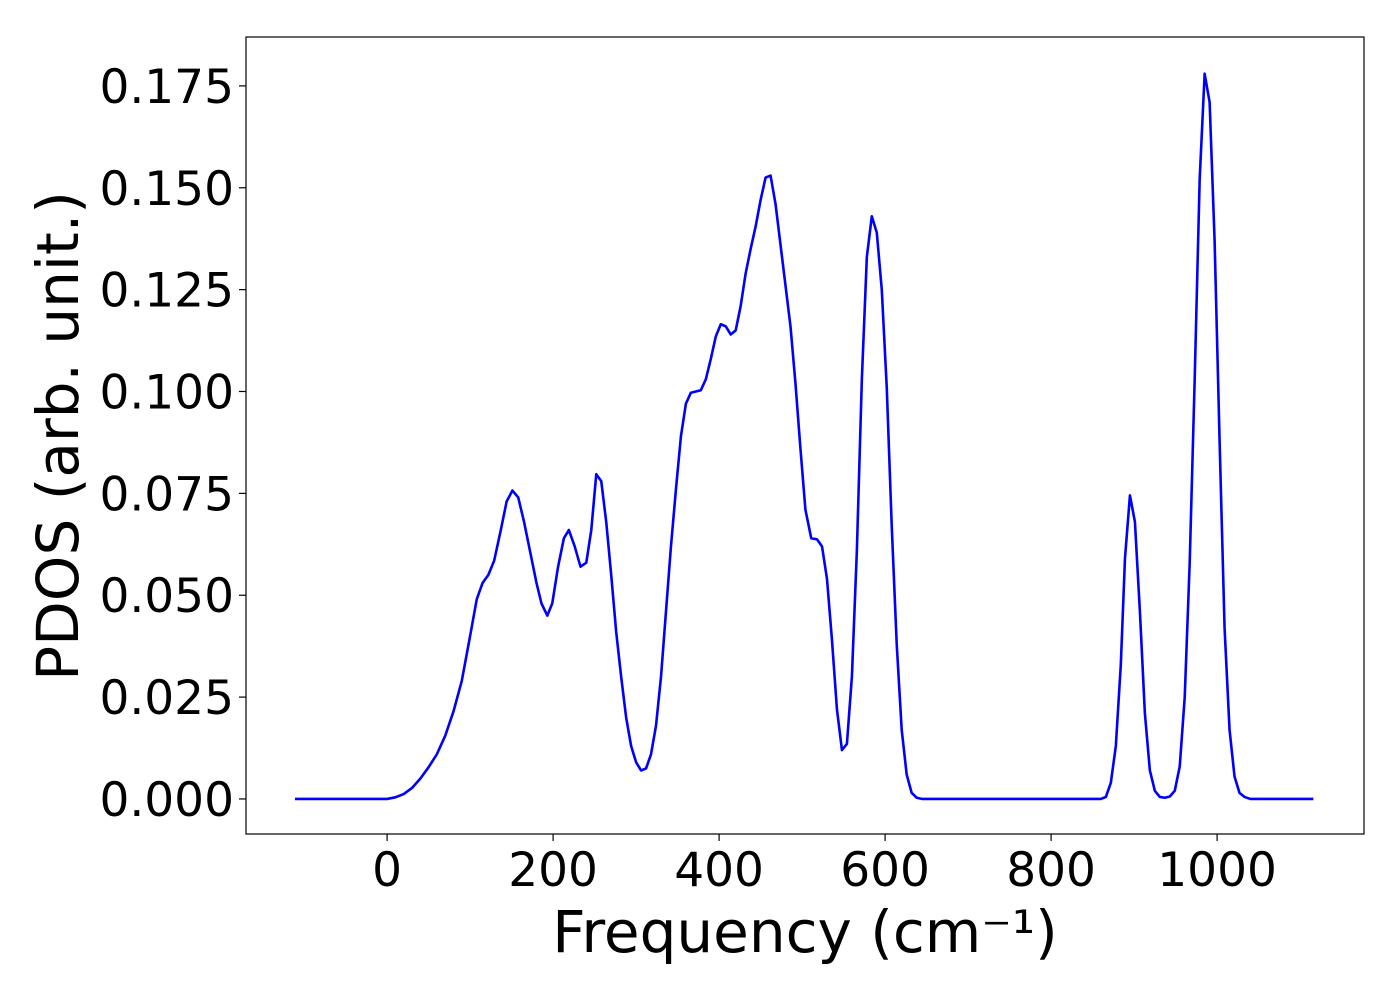 This screenshot has height=1004, width=1400. I want to click on x-tick-label: 400, so click(719, 870).